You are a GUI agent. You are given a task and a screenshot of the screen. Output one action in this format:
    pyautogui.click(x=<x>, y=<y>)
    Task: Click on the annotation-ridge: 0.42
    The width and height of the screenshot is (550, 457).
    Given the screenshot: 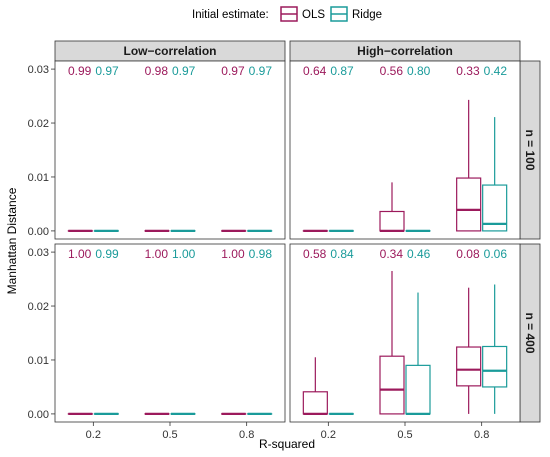 What is the action you would take?
    pyautogui.click(x=496, y=71)
    